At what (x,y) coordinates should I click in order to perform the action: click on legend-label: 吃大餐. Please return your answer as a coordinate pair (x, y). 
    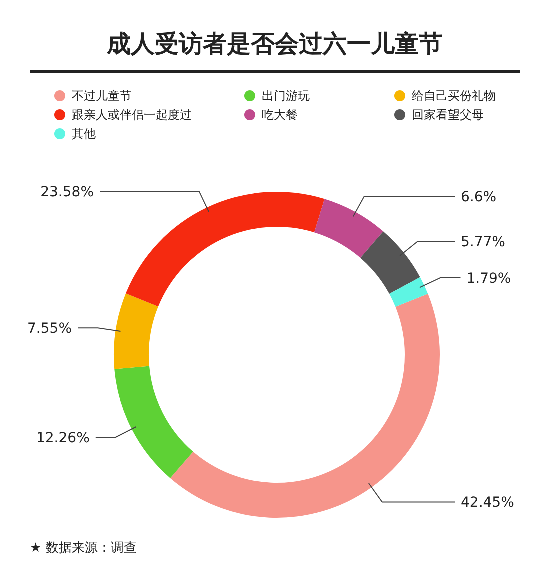
    Looking at the image, I should click on (280, 115).